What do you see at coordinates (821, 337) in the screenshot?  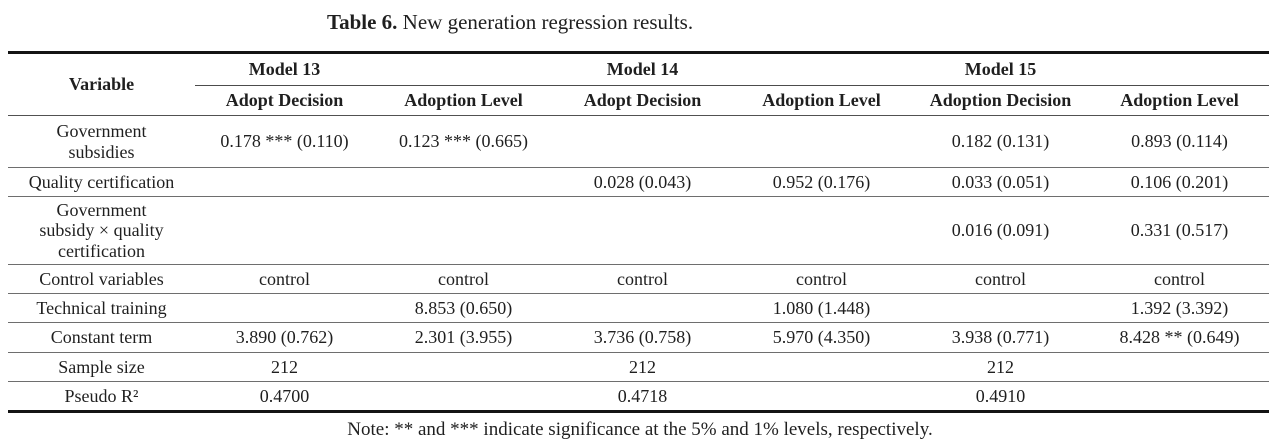 I see `cell: 5.970 (4.350)` at bounding box center [821, 337].